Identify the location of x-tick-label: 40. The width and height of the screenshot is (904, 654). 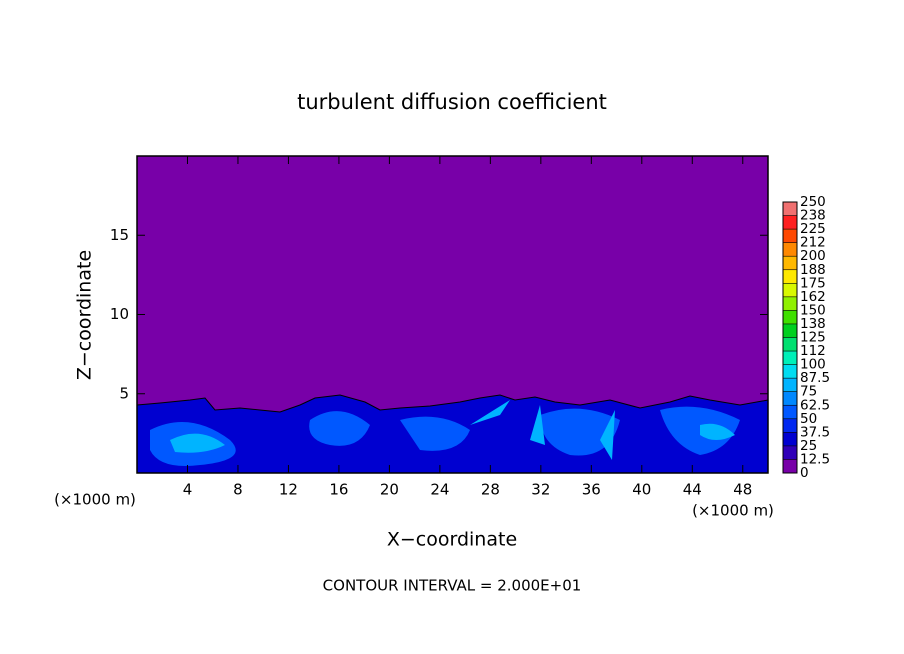
(641, 490).